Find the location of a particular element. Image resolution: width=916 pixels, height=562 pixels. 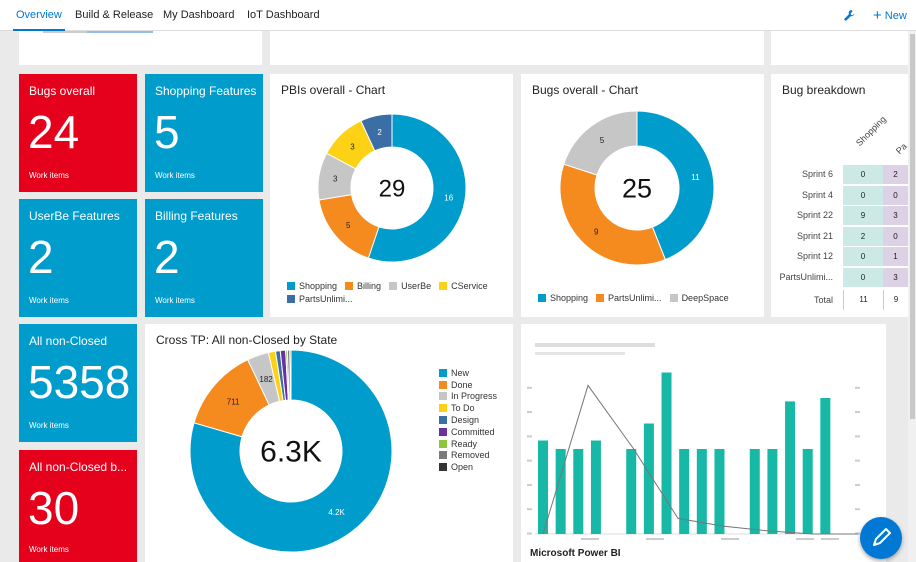

legend-label: Open is located at coordinates (462, 467).